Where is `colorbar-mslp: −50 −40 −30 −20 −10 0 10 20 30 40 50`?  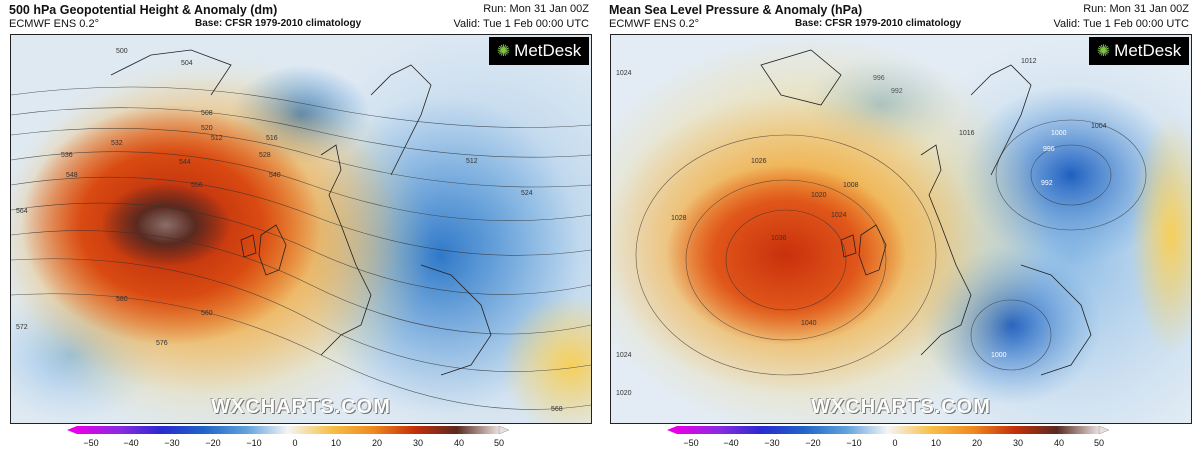 colorbar-mslp: −50 −40 −30 −20 −10 0 10 20 30 40 50 is located at coordinates (900, 442).